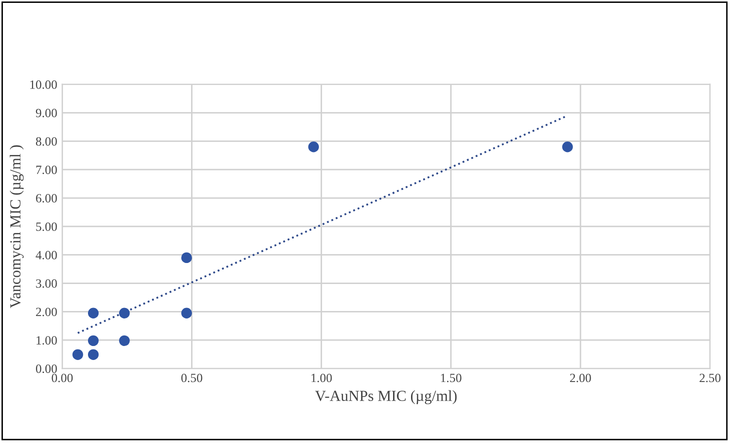 The height and width of the screenshot is (444, 732). I want to click on y-tick-label: 6.00, so click(46, 198).